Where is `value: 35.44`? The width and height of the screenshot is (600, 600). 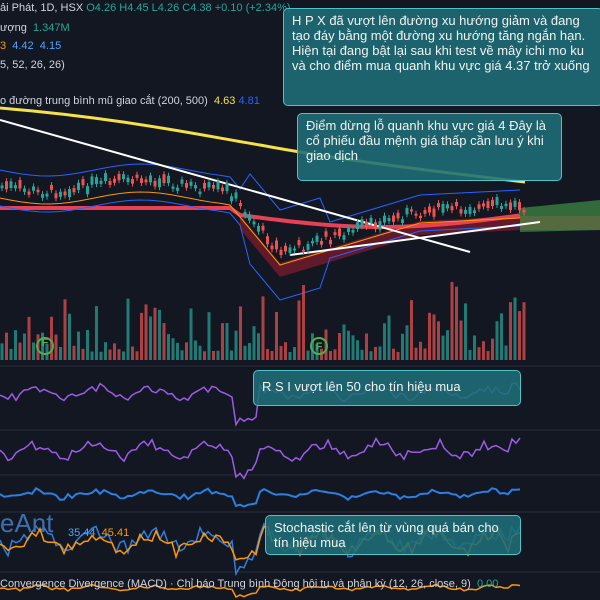
value: 35.44 is located at coordinates (82, 533).